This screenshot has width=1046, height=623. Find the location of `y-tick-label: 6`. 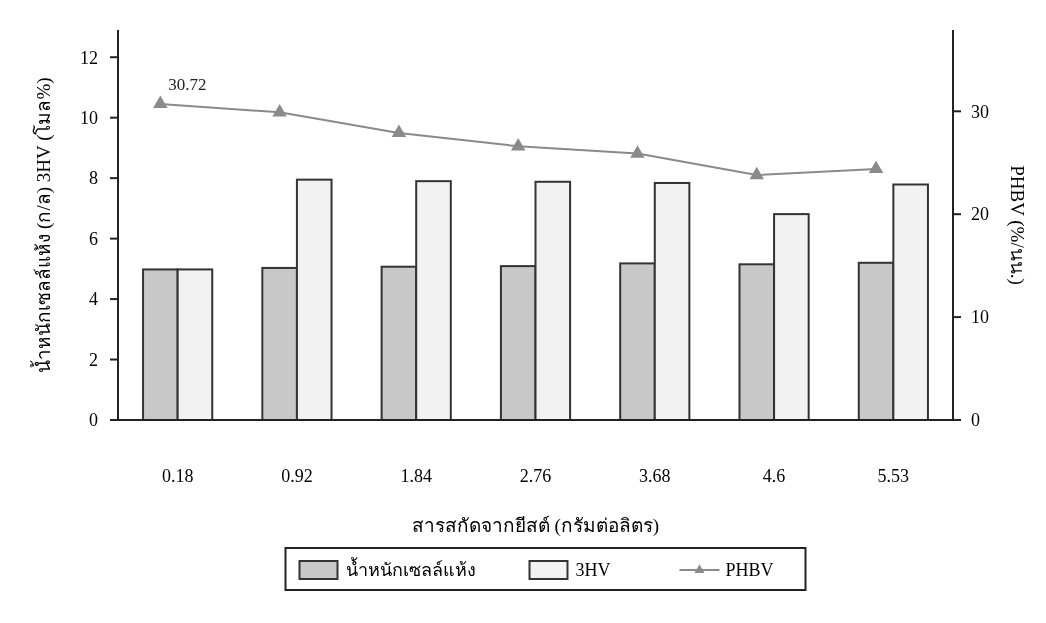

y-tick-label: 6 is located at coordinates (93, 238).